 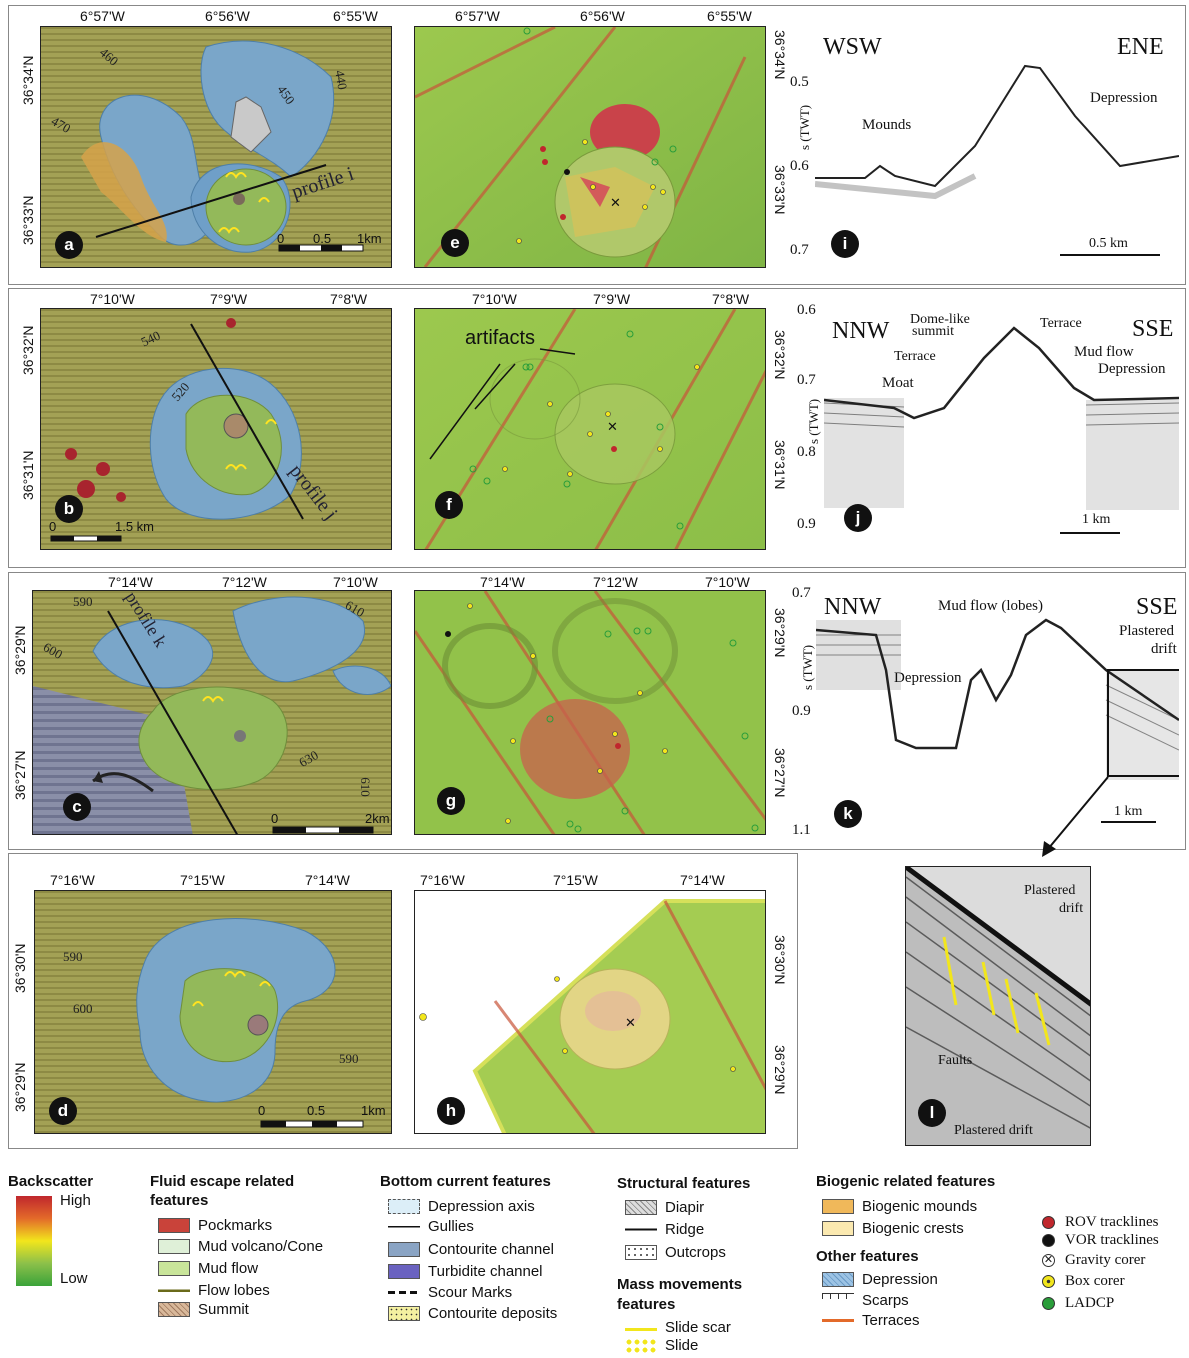 What do you see at coordinates (880, 1279) in the screenshot?
I see `legend-depression: Depression` at bounding box center [880, 1279].